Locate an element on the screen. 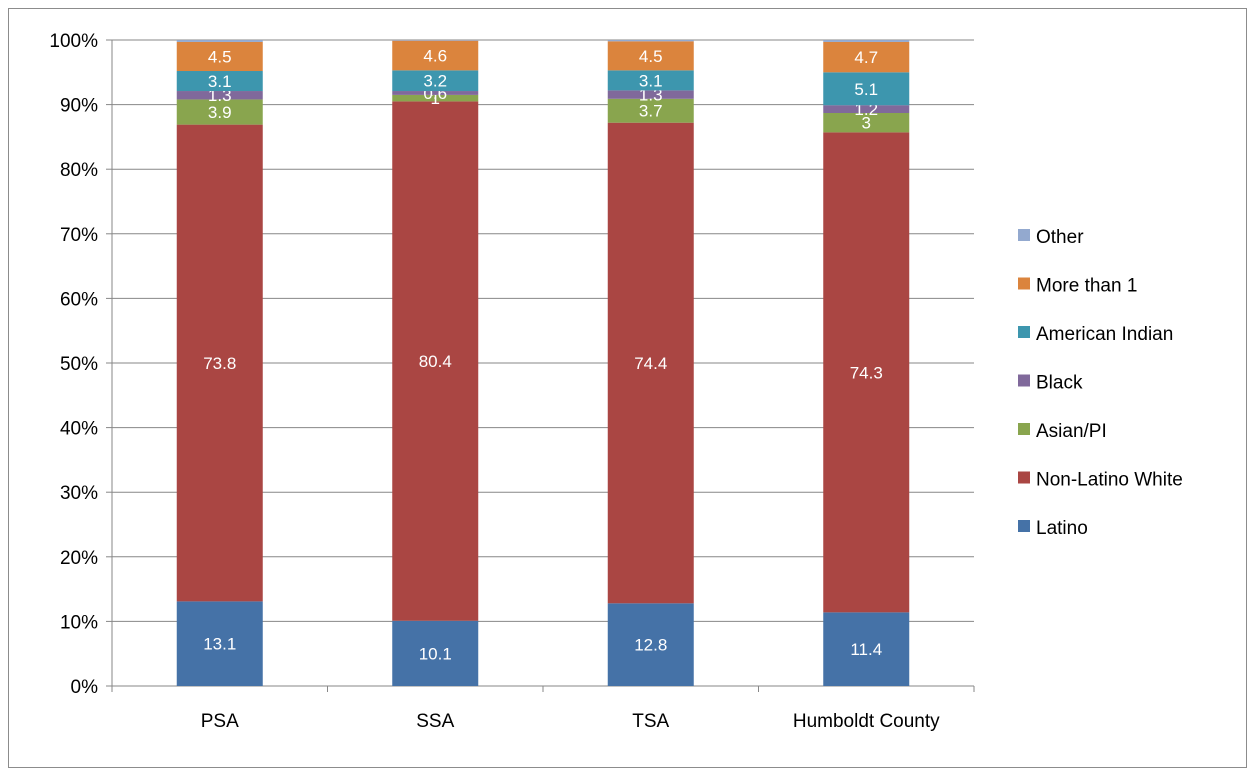 The image size is (1250, 768). legend-label: Black is located at coordinates (1059, 383).